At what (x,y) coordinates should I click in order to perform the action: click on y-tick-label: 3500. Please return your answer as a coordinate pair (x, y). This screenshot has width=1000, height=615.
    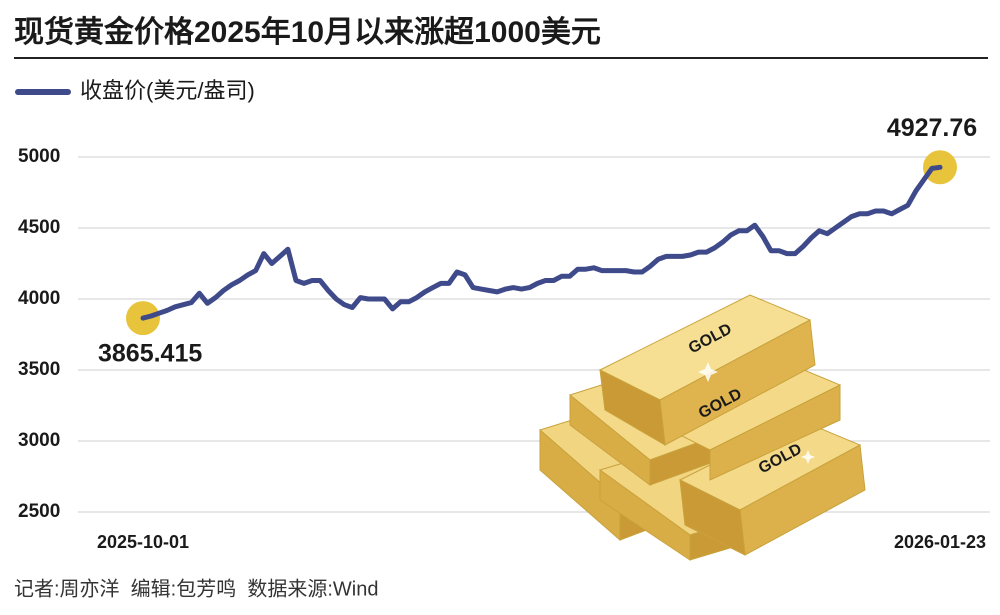
    Looking at the image, I should click on (39, 369).